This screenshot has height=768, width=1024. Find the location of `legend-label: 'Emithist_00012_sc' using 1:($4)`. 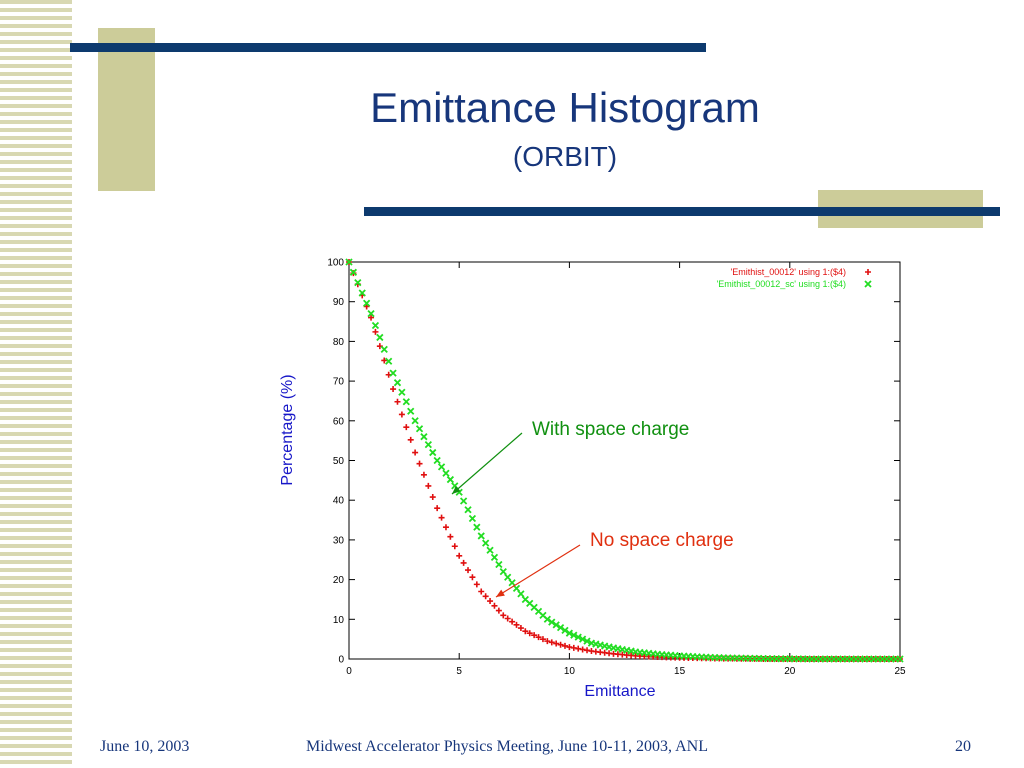

legend-label: 'Emithist_00012_sc' using 1:($4) is located at coordinates (781, 284).